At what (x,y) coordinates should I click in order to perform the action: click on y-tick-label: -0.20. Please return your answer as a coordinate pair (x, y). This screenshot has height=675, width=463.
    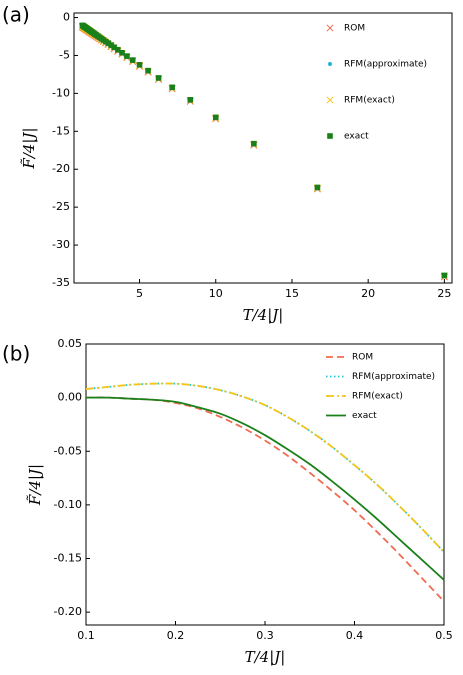
    Looking at the image, I should click on (68, 611).